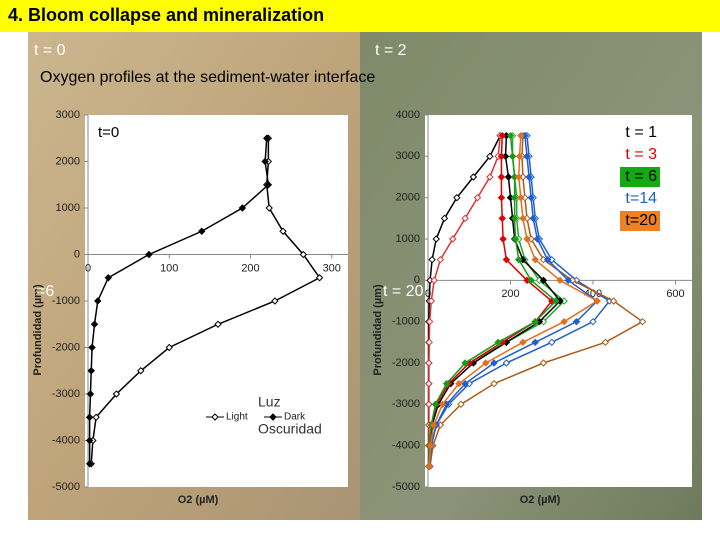 This screenshot has width=720, height=540. What do you see at coordinates (641, 198) in the screenshot?
I see `legend-label: t=14` at bounding box center [641, 198].